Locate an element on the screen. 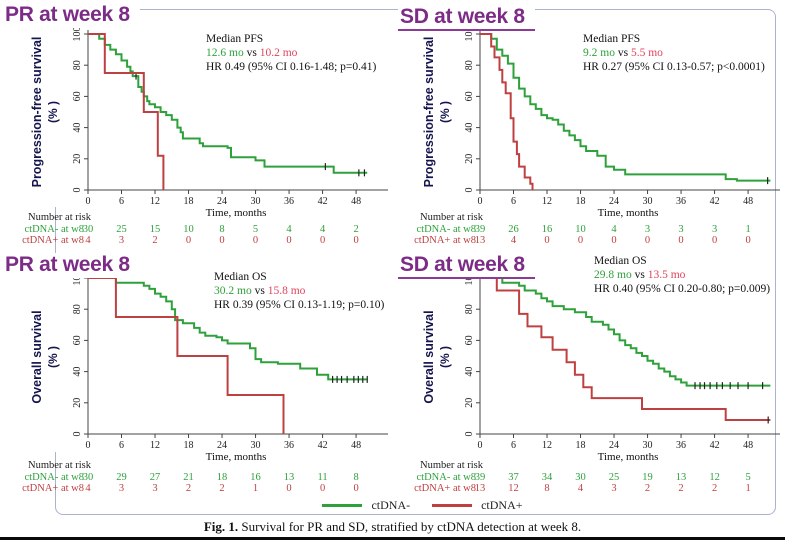 Image resolution: width=785 pixels, height=545 pixels. y-axis-label-line1: Progression-free survival is located at coordinates (37, 112).